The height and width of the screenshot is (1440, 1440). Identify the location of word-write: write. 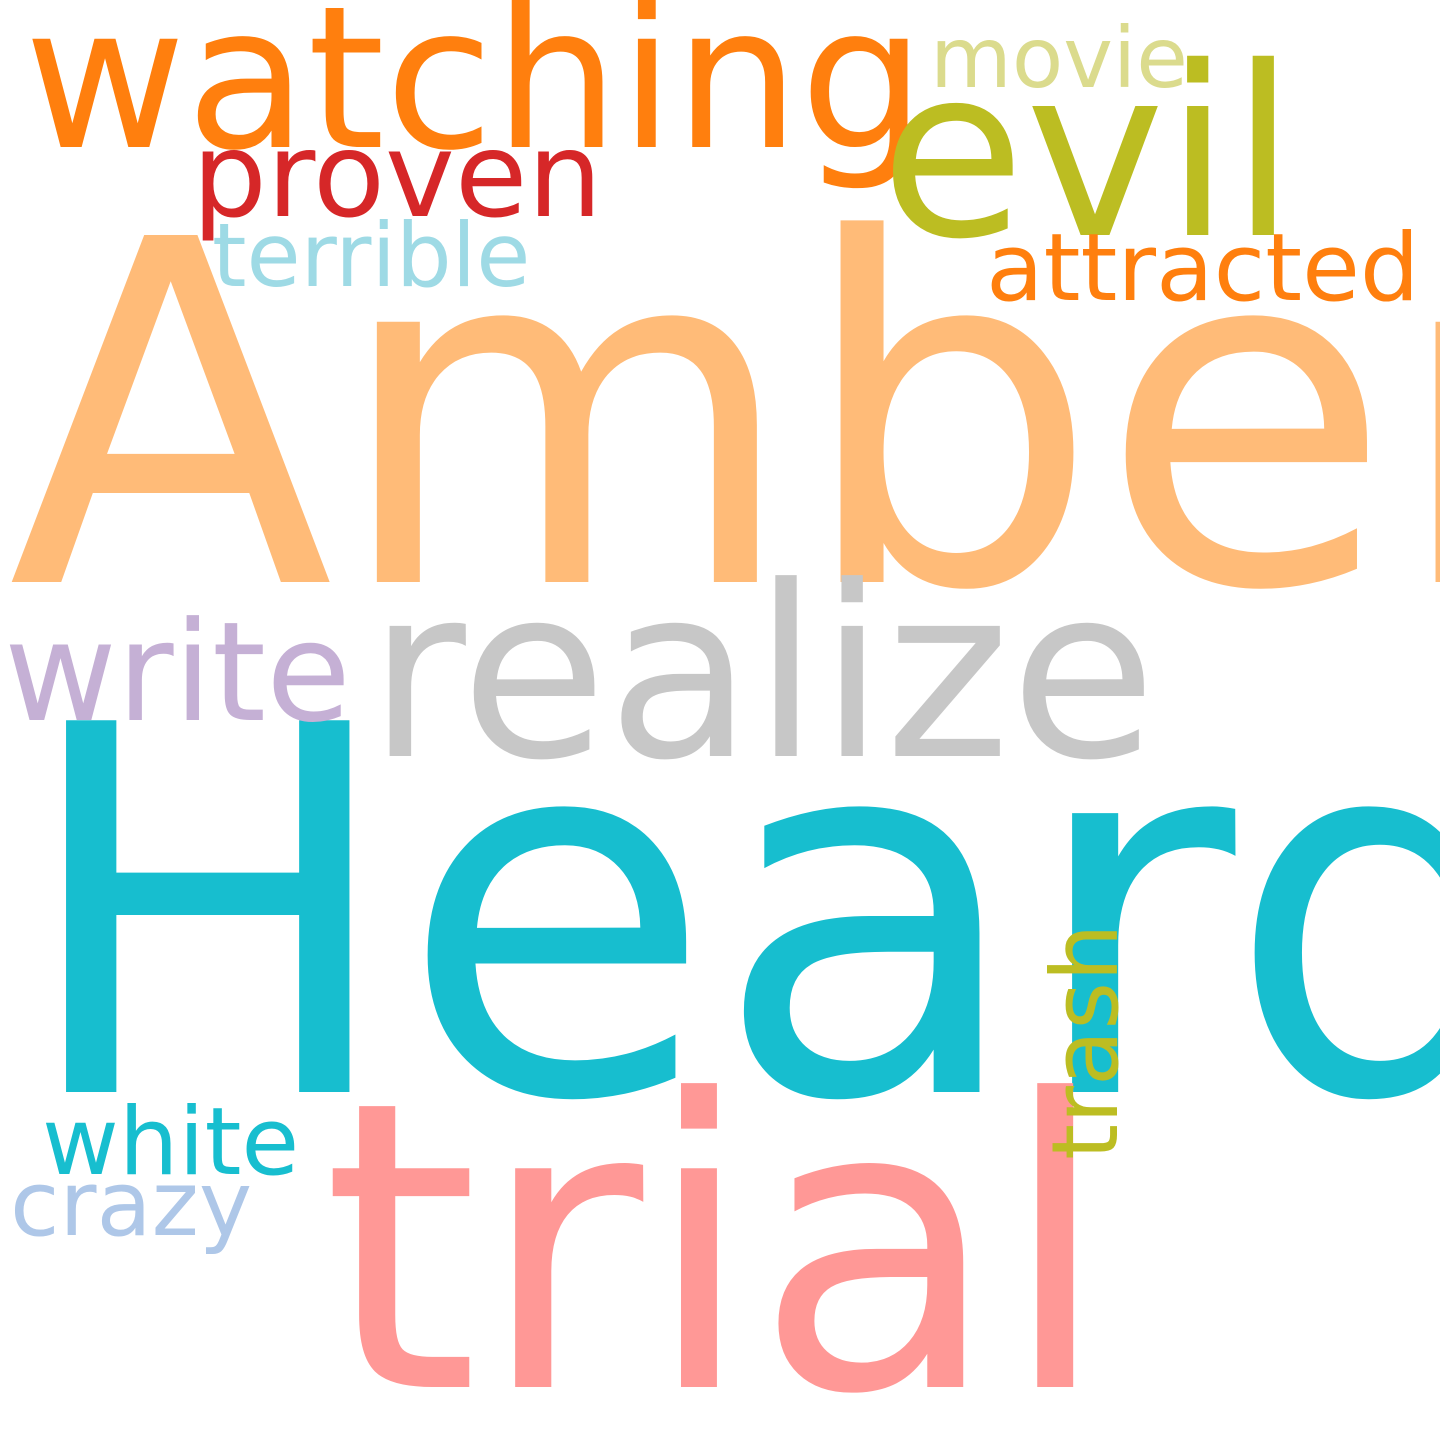
(177, 672).